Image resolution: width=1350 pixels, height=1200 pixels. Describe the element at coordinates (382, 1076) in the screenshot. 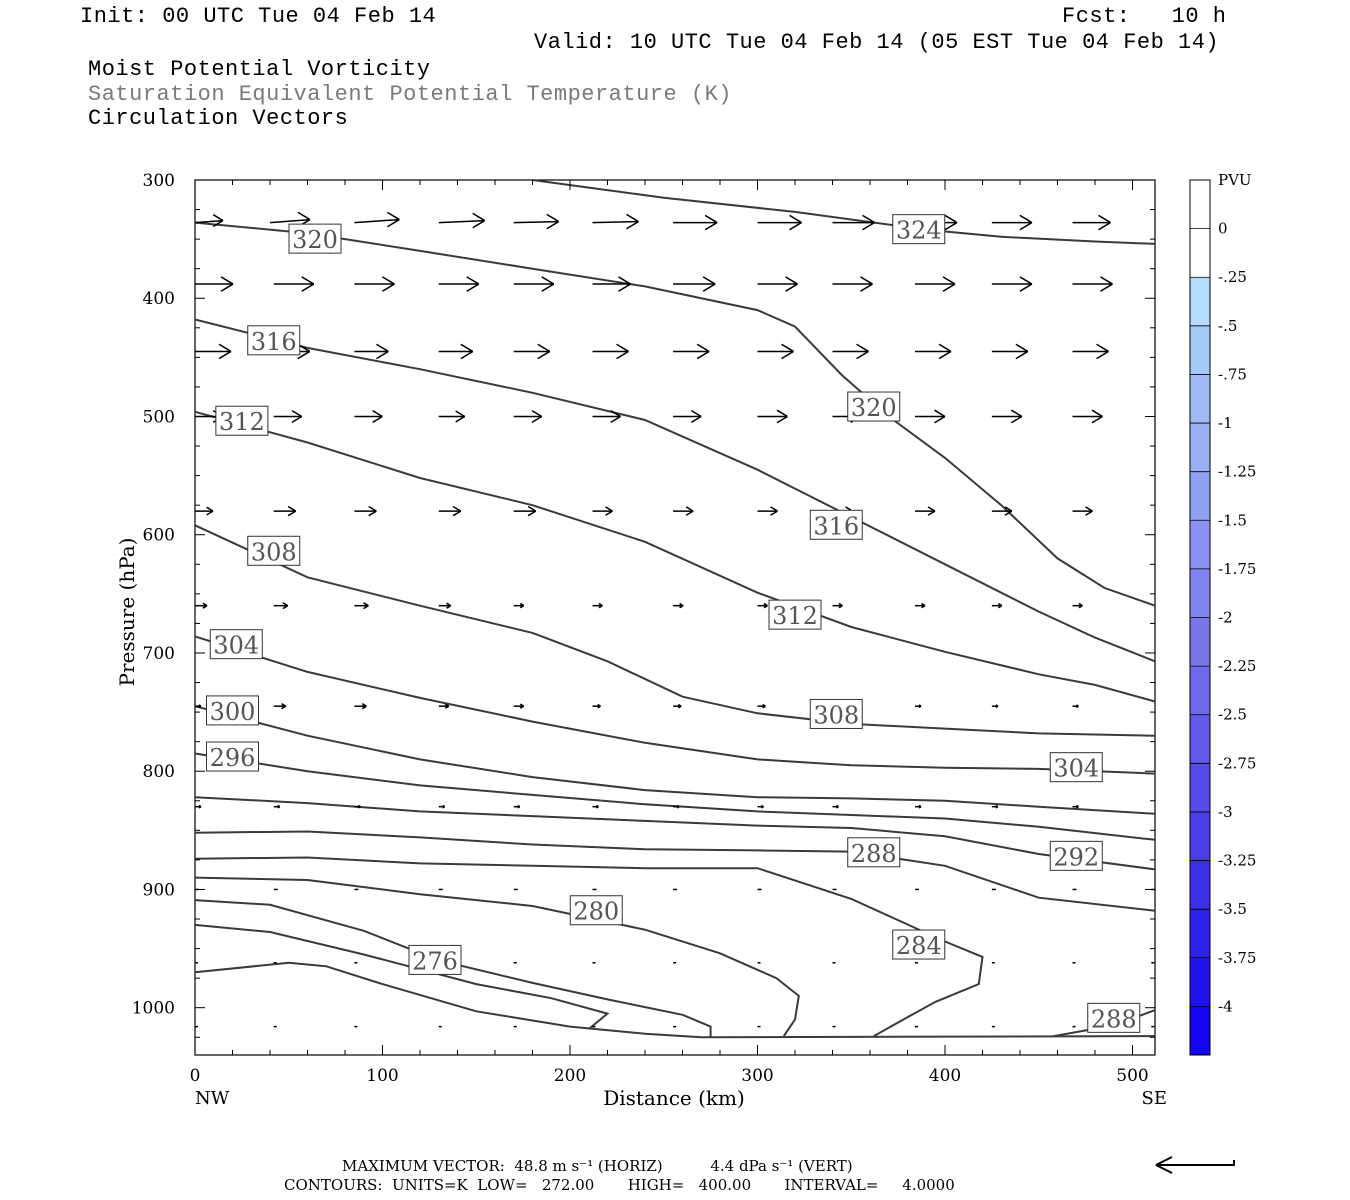

I see `x-tick-label: 100` at that location.